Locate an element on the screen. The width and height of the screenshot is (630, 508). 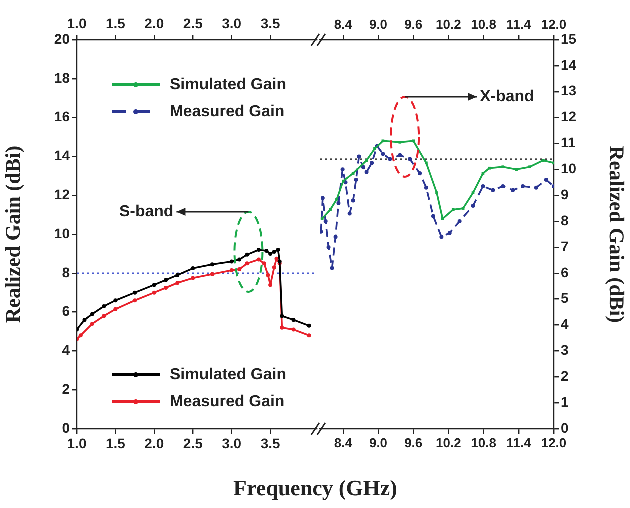
y2-tick-label: 12 is located at coordinates (569, 116).